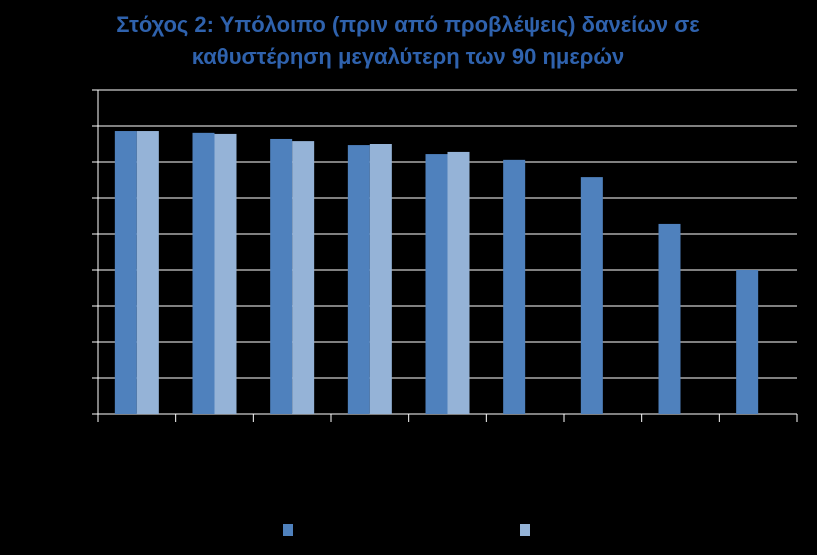  Describe the element at coordinates (84, 125) in the screenshot. I see `y-tick-label: 8` at that location.